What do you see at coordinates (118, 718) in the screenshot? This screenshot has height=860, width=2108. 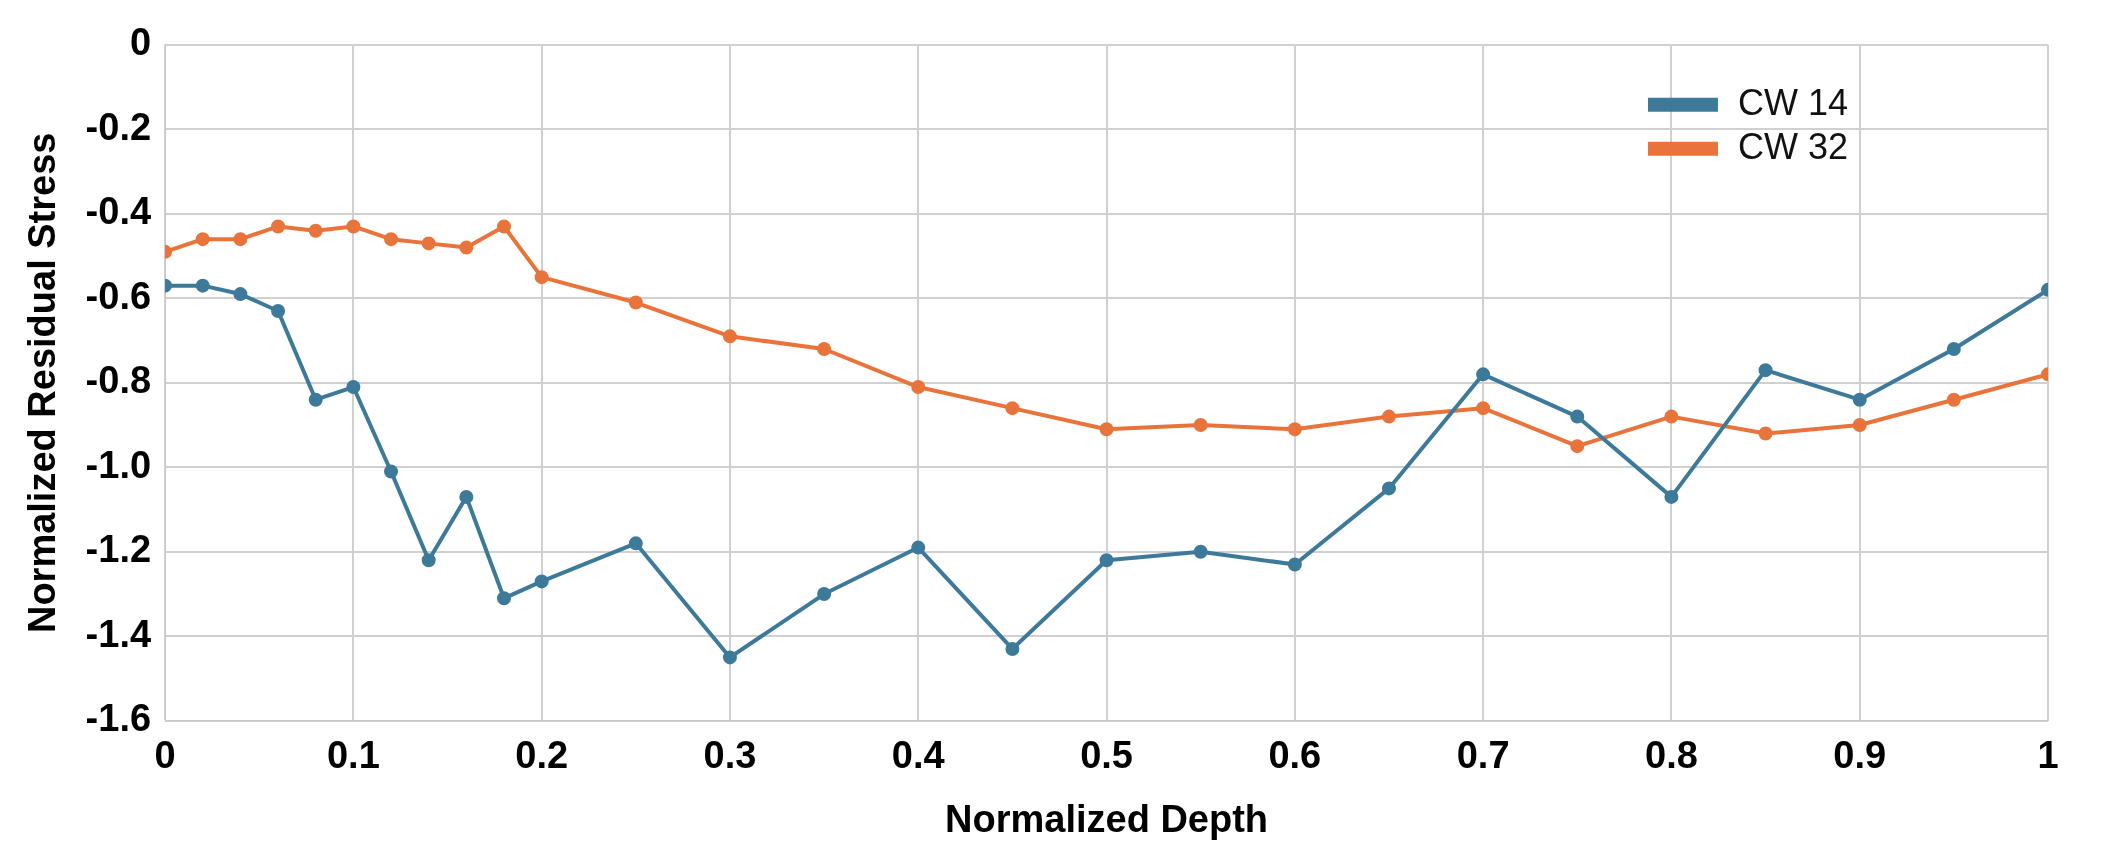 I see `y-tick-label: -1.6` at bounding box center [118, 718].